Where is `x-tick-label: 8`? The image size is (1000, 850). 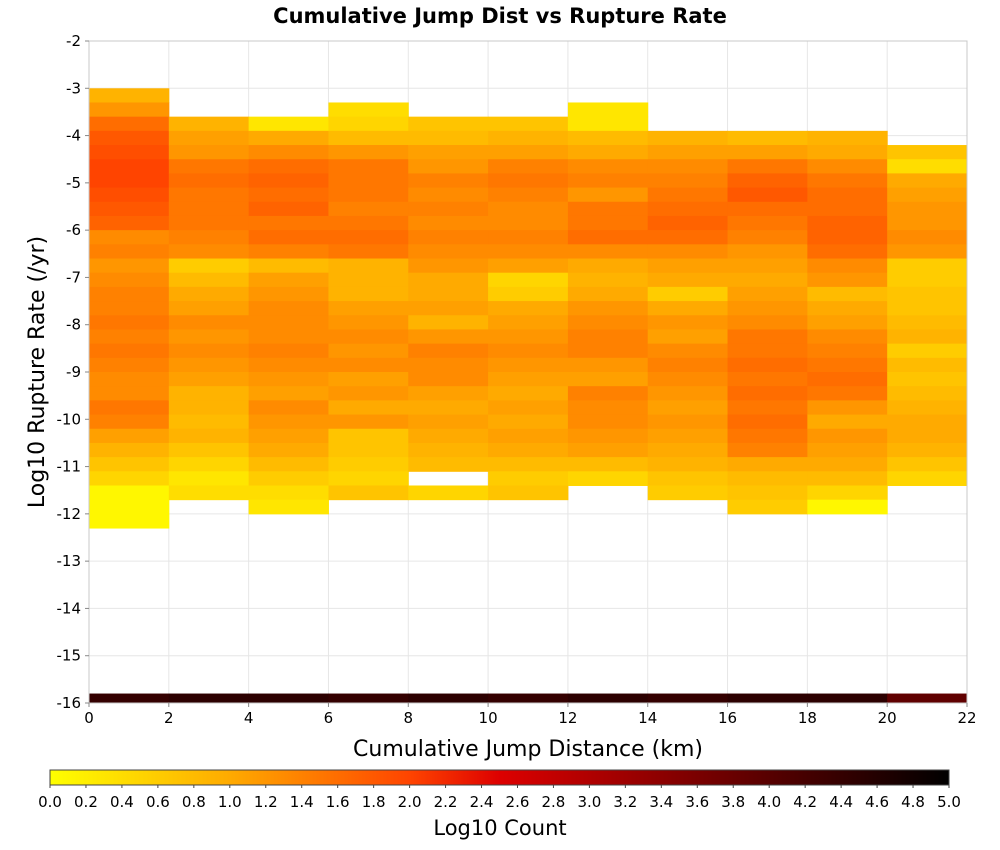
x-tick-label: 8 is located at coordinates (408, 718).